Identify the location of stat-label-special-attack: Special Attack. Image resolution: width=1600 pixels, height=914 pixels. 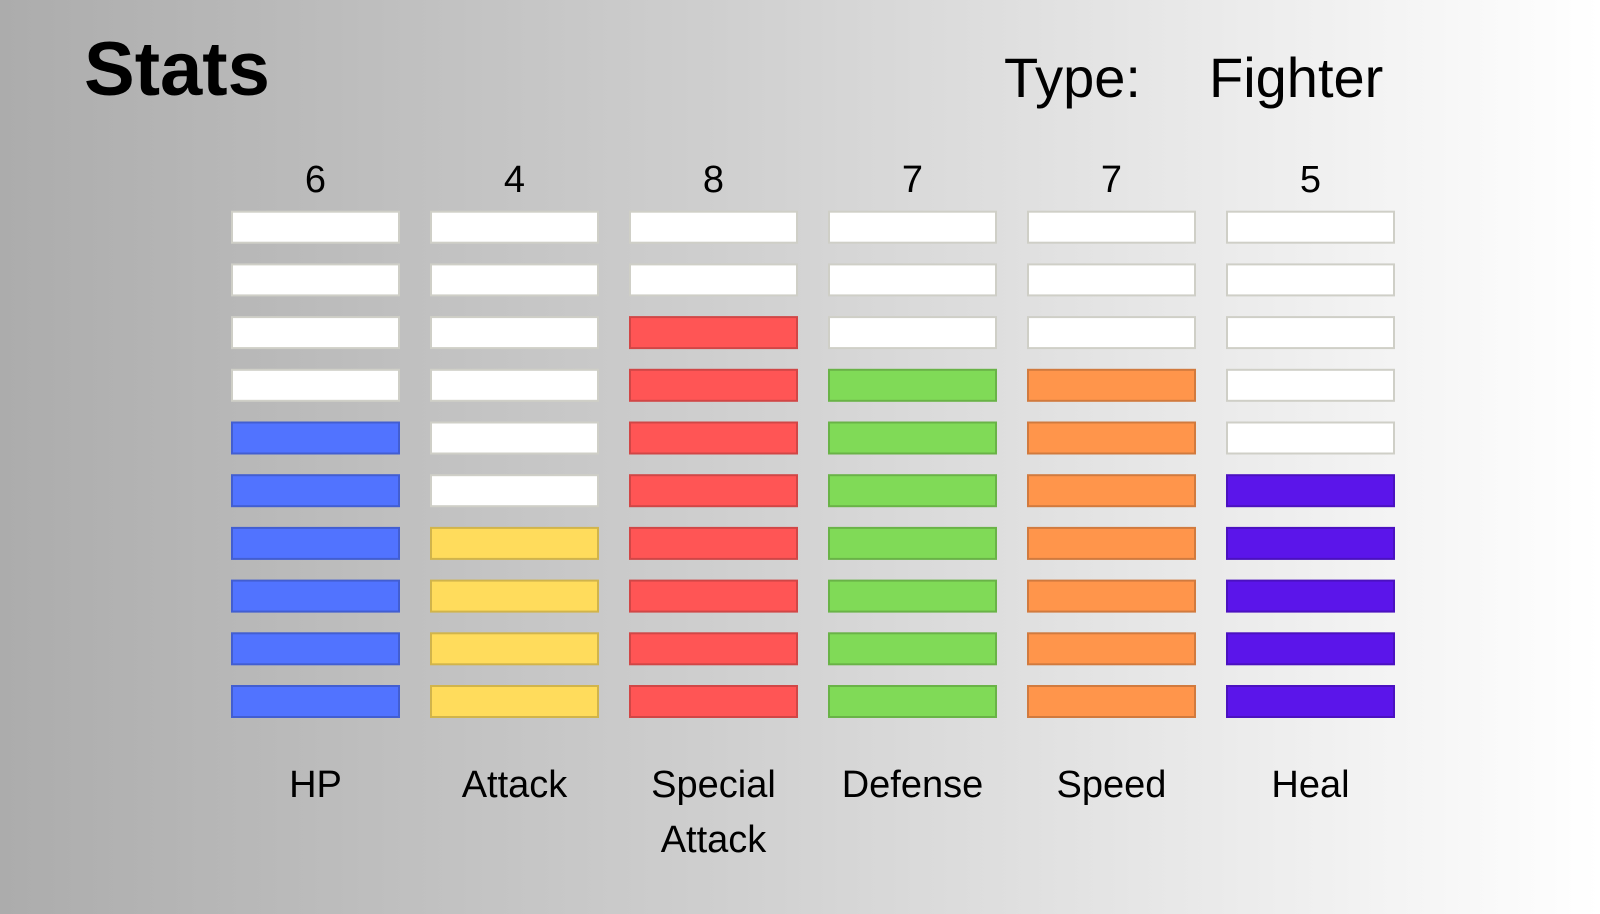
(713, 812).